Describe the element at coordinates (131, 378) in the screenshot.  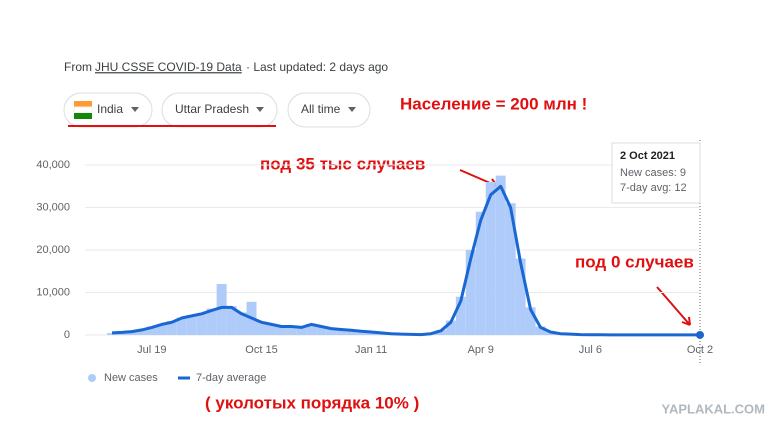
I see `legend-label: New cases` at that location.